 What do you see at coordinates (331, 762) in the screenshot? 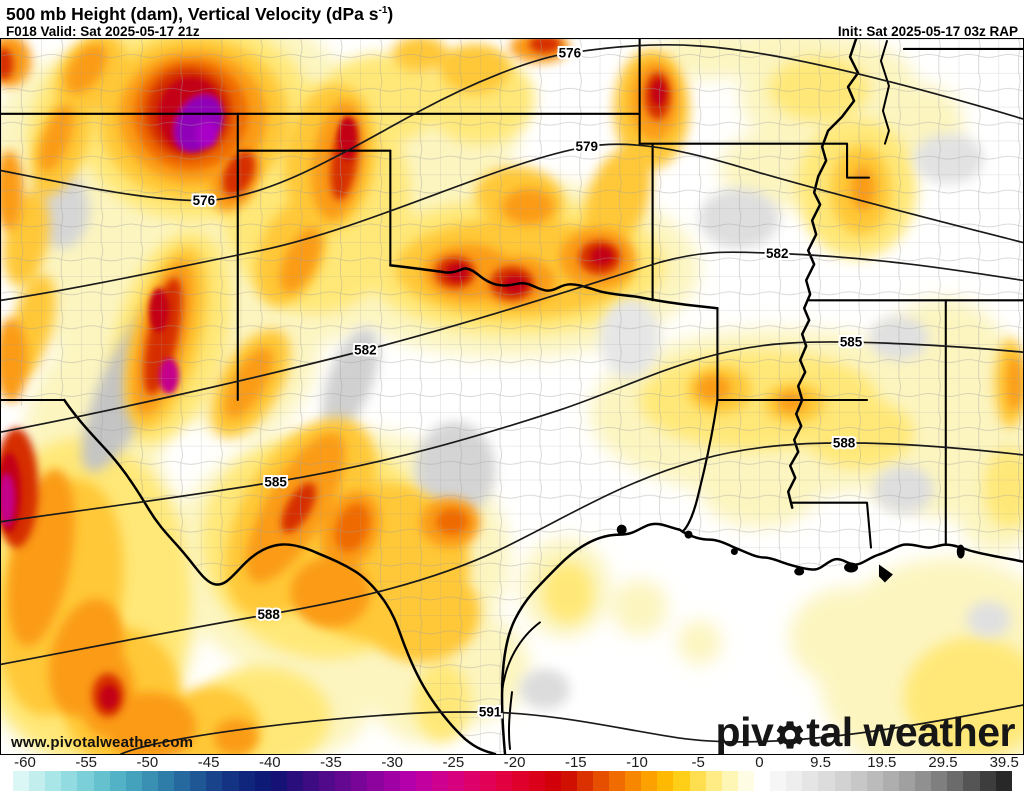
I see `colorbar-tick-label: -35` at bounding box center [331, 762].